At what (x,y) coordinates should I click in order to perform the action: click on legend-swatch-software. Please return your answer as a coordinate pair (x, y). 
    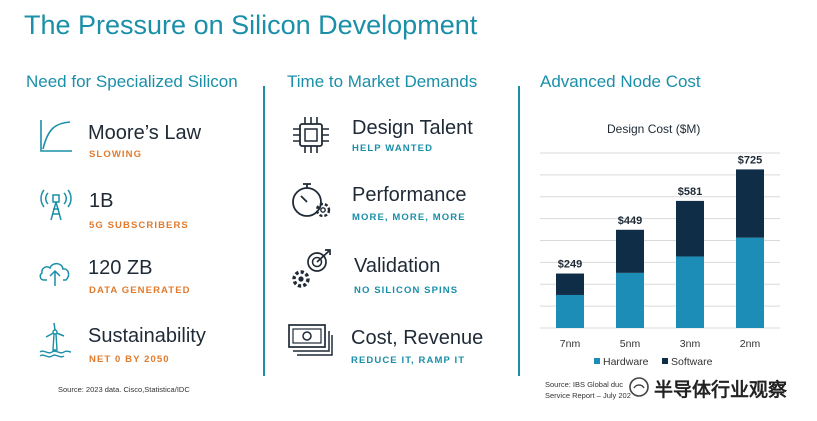
    Looking at the image, I should click on (665, 361).